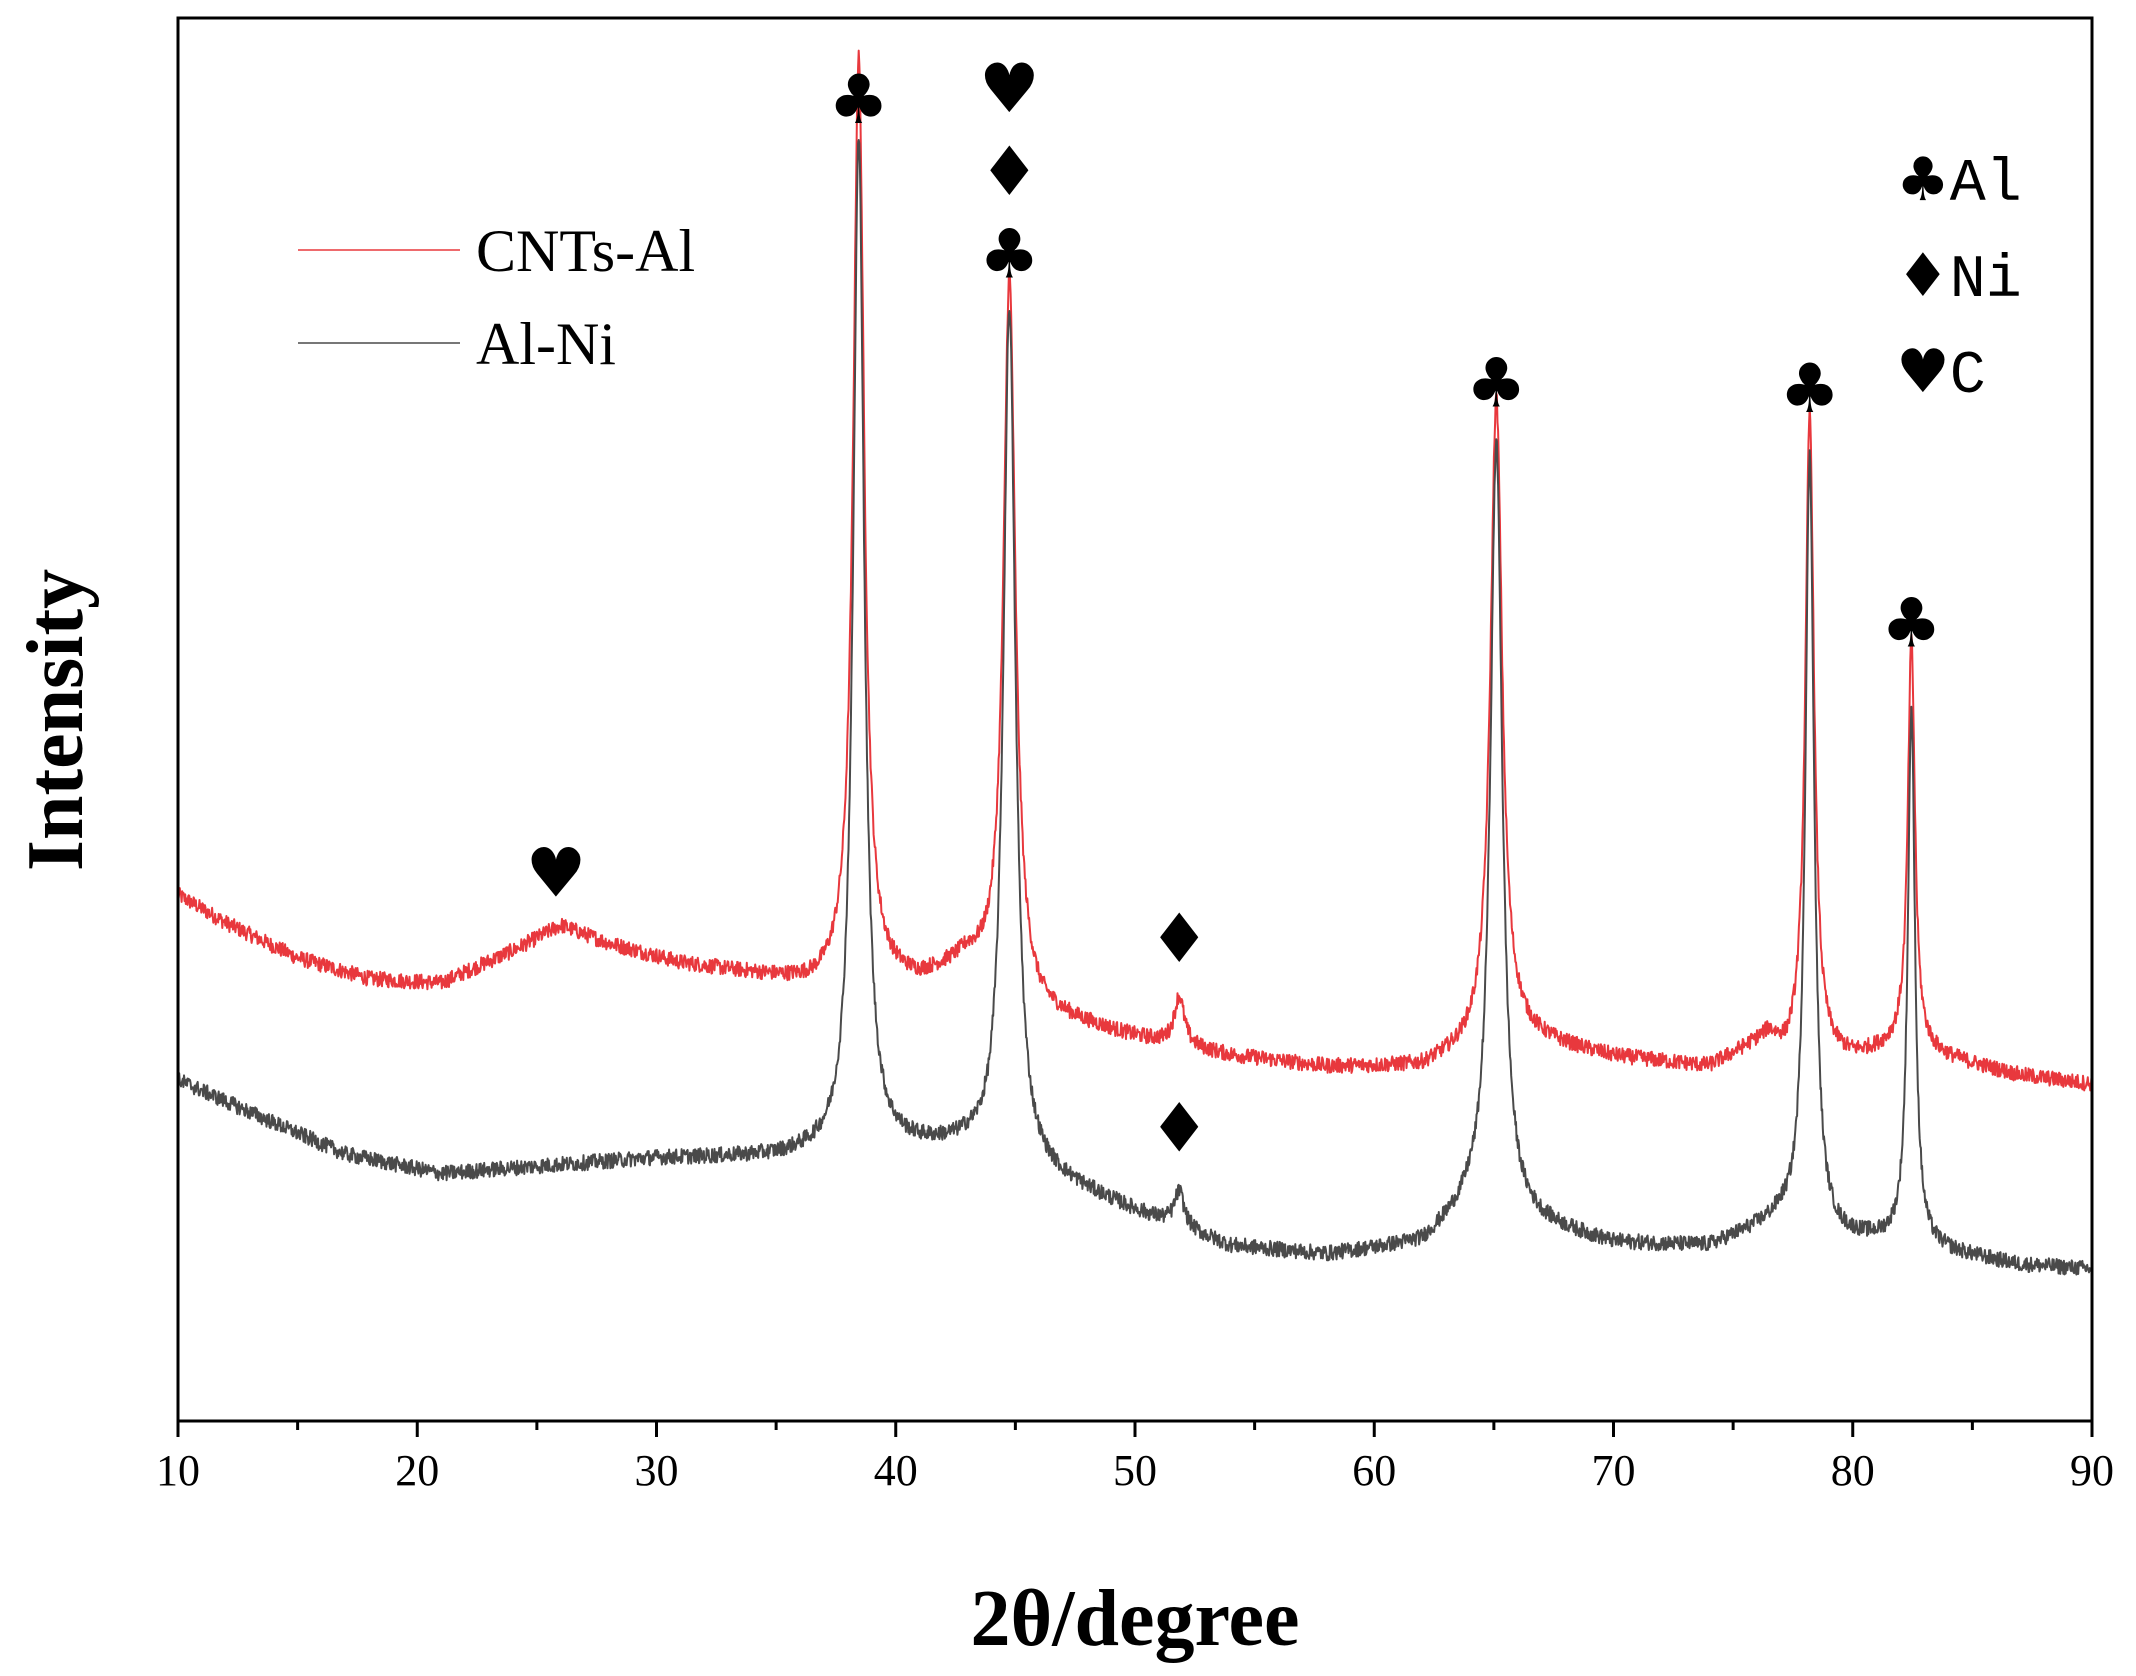 The image size is (2136, 1676). Describe the element at coordinates (417, 1470) in the screenshot. I see `x-tick-label: 20` at that location.